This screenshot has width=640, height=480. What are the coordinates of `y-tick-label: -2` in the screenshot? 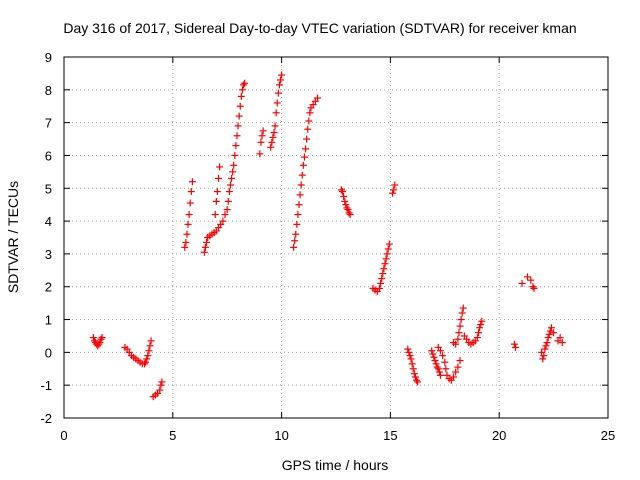 It's located at (46, 418).